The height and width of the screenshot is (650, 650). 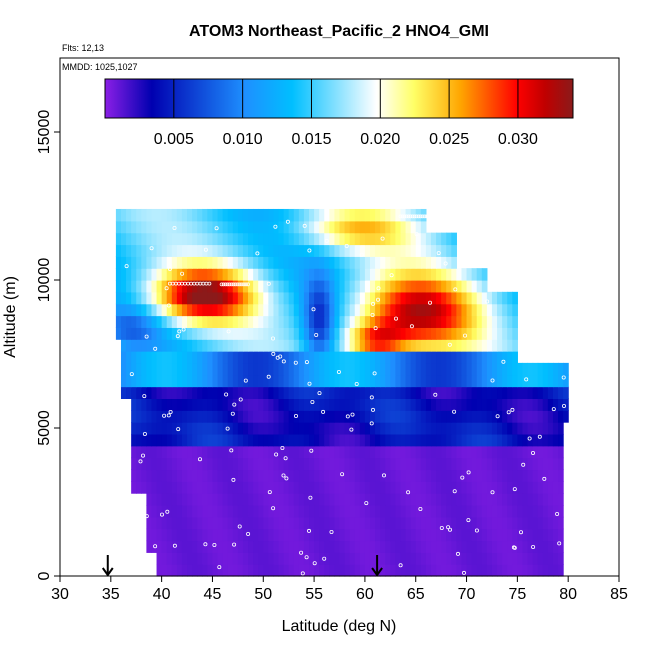 What do you see at coordinates (162, 594) in the screenshot?
I see `x-tick-label-2: 40` at bounding box center [162, 594].